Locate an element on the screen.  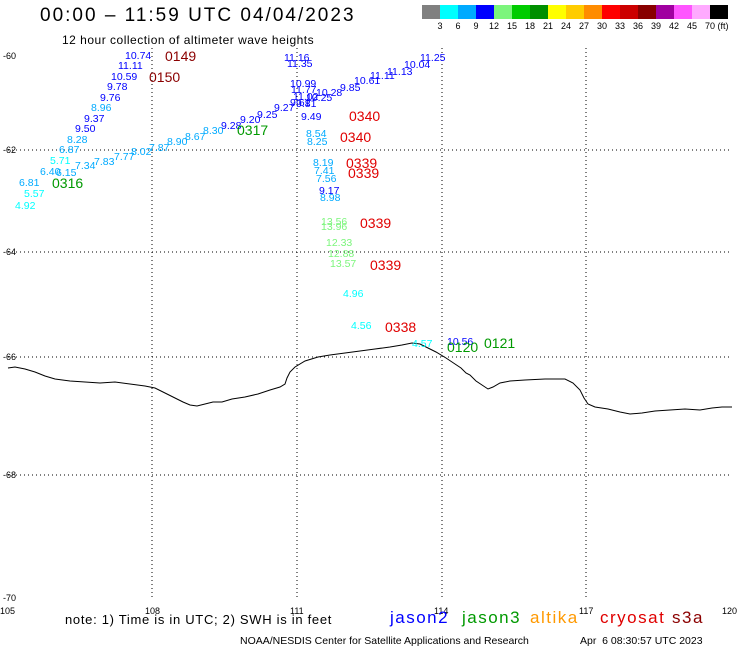
wave-height-label: 9.85 is located at coordinates (350, 88).